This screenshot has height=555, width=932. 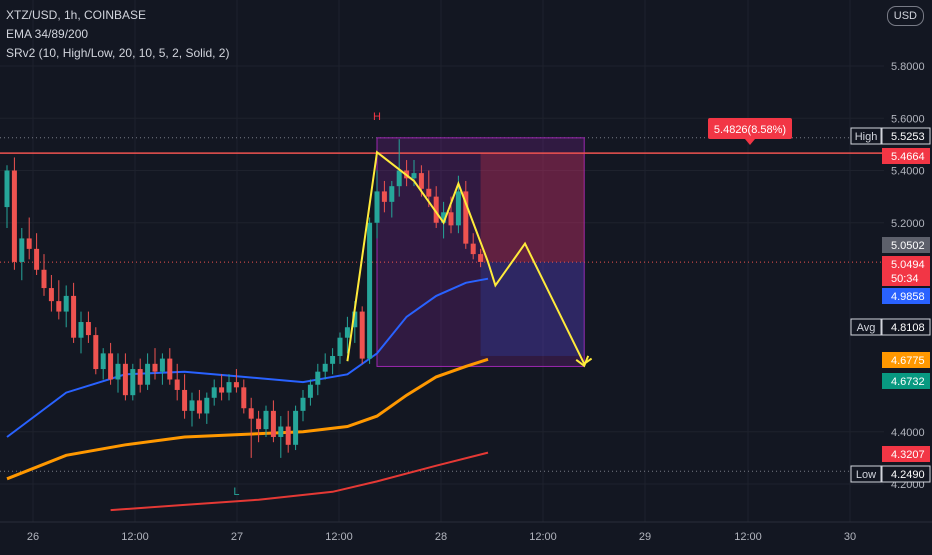 I want to click on stop-zone, so click(x=532, y=308).